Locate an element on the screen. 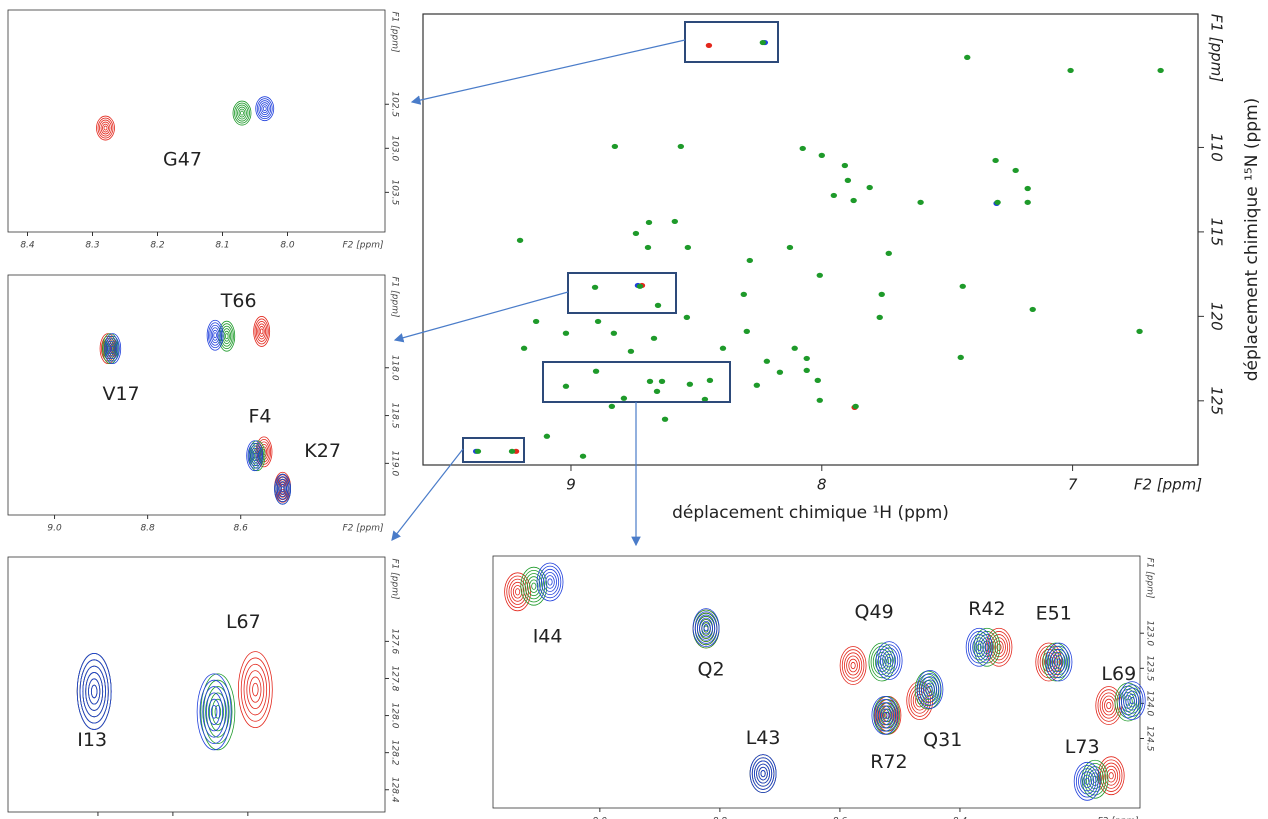 The height and width of the screenshot is (819, 1268). peak-label: Q31 is located at coordinates (942, 740).